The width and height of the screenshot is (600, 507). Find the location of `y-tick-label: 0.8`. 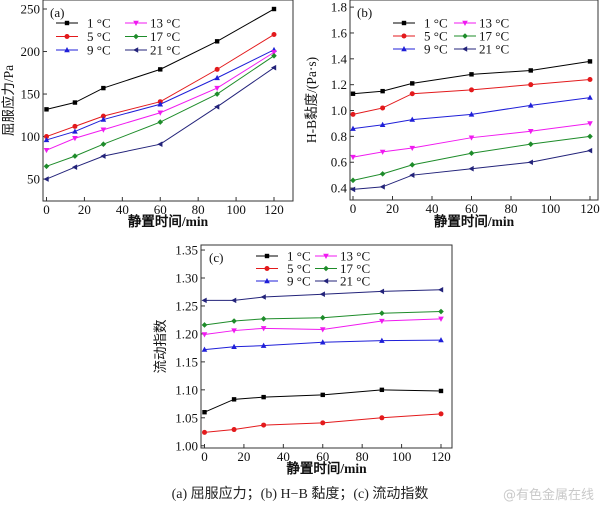

y-tick-label: 0.8 is located at coordinates (339, 136).